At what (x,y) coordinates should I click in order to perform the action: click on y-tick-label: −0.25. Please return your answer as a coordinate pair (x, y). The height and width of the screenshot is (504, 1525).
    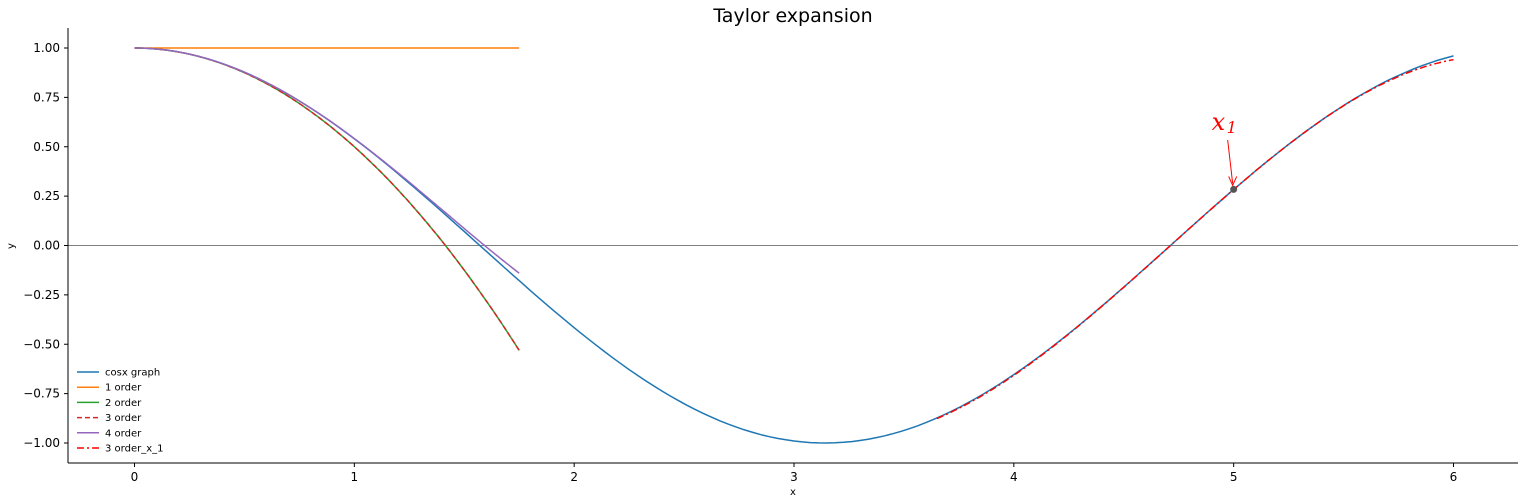
    Looking at the image, I should click on (41, 295).